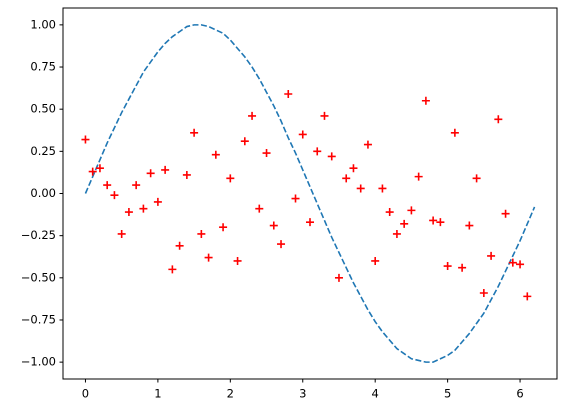 The width and height of the screenshot is (568, 413). What do you see at coordinates (43, 109) in the screenshot?
I see `y-tick-label: 0.50` at bounding box center [43, 109].